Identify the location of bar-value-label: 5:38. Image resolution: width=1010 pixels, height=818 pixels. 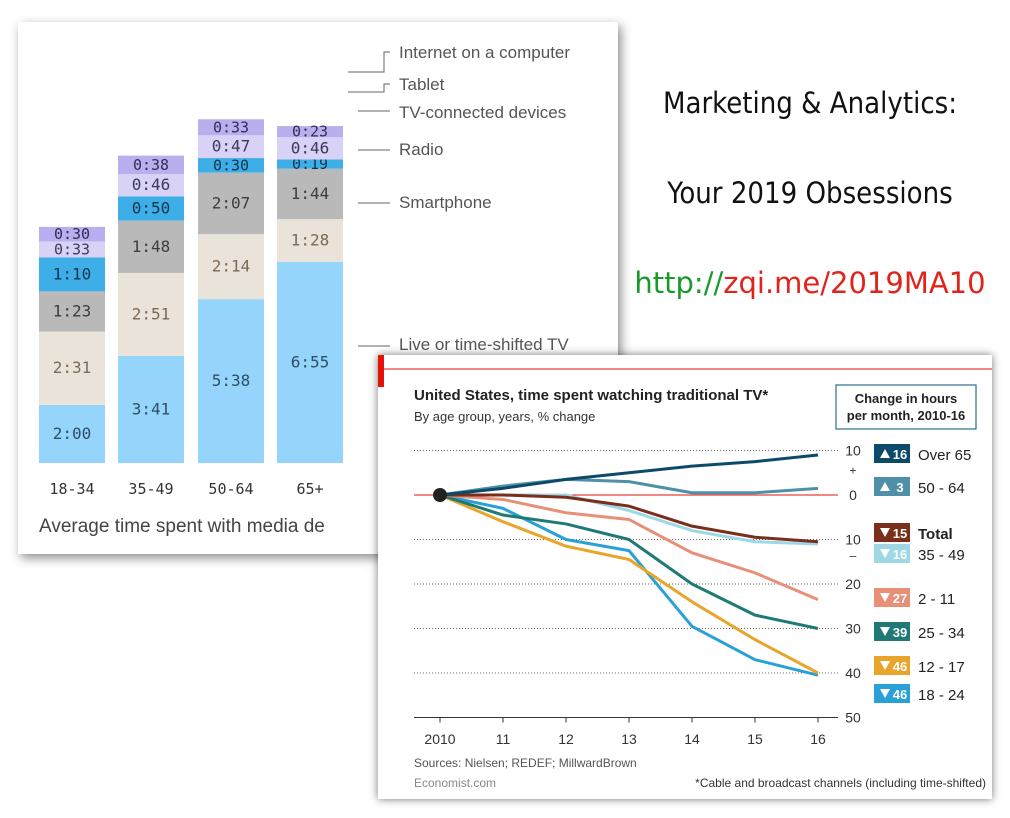
(231, 380).